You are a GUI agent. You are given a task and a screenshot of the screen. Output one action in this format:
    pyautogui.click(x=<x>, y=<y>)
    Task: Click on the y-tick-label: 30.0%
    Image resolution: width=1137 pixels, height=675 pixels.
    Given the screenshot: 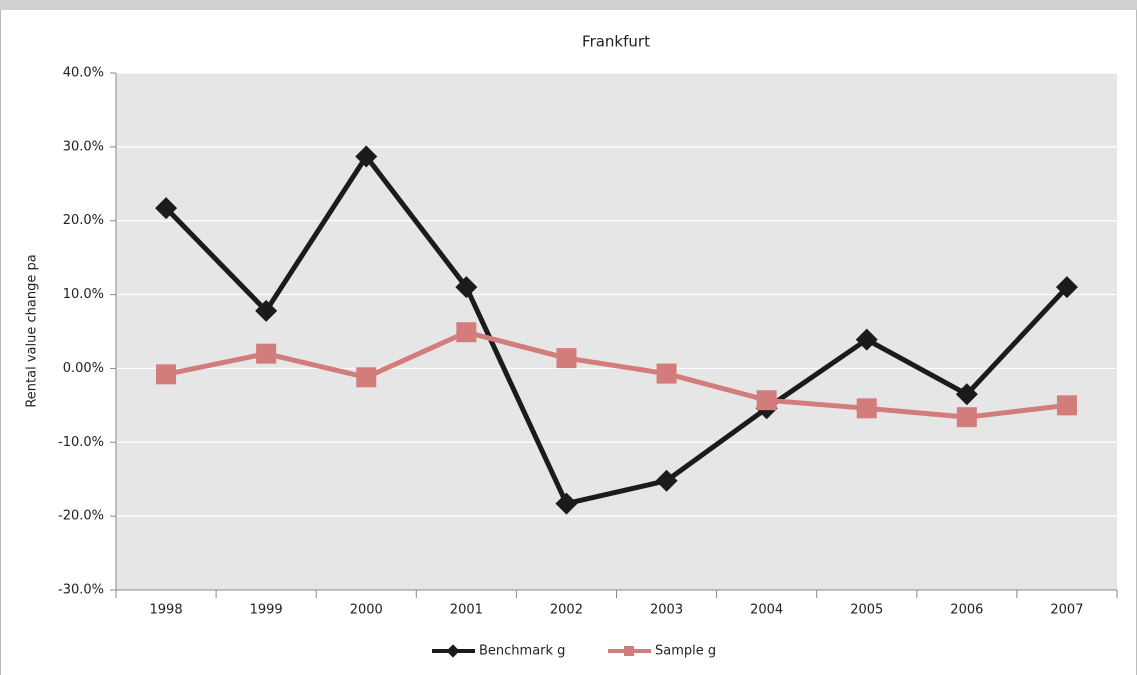 What is the action you would take?
    pyautogui.click(x=83, y=146)
    